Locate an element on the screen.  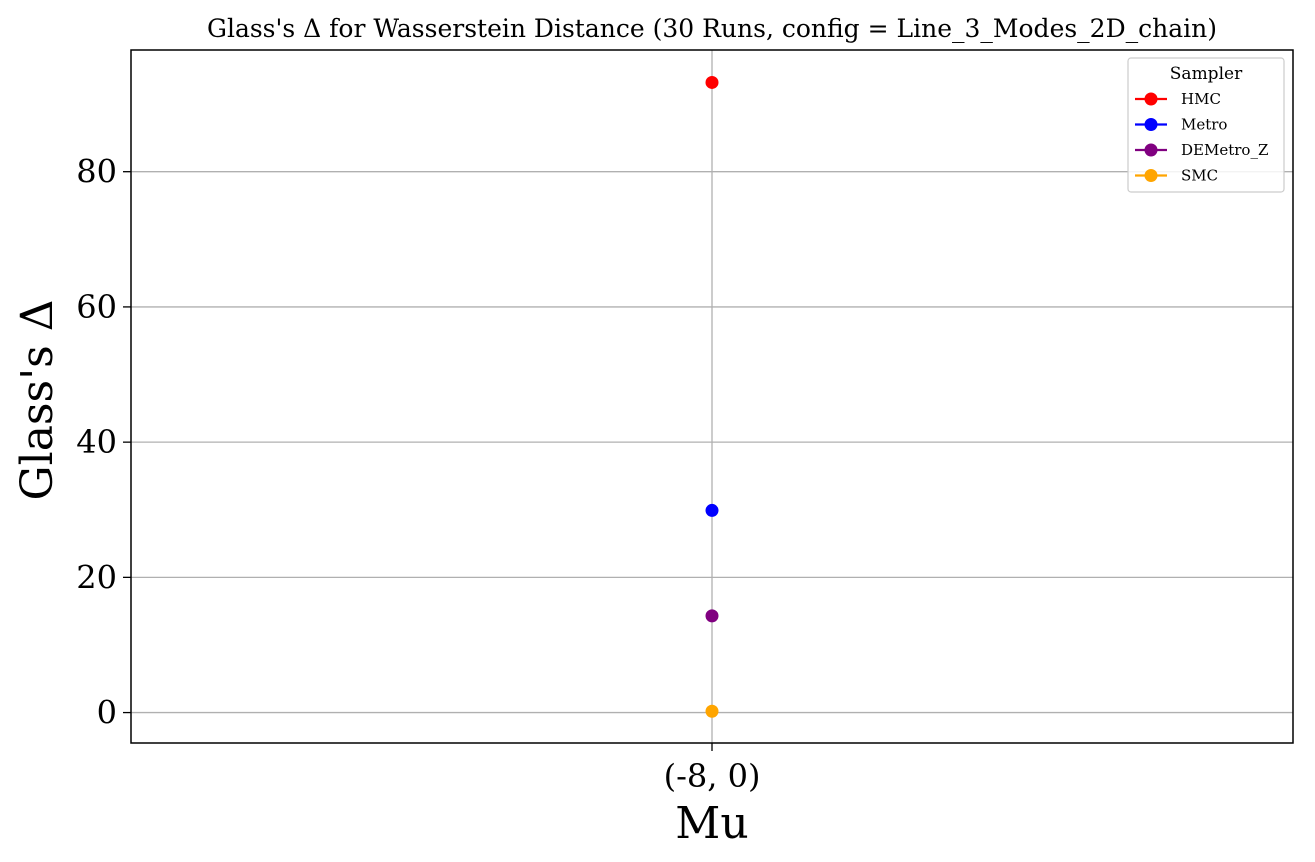
data-points is located at coordinates (712, 396).